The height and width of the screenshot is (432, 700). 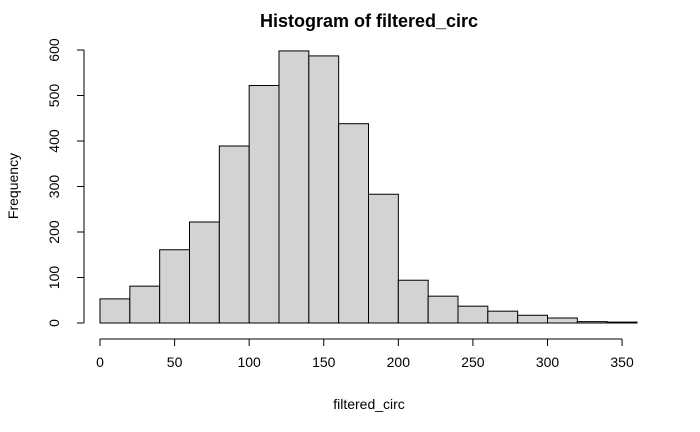 What do you see at coordinates (369, 404) in the screenshot?
I see `x-axis-label: filtered_circ` at bounding box center [369, 404].